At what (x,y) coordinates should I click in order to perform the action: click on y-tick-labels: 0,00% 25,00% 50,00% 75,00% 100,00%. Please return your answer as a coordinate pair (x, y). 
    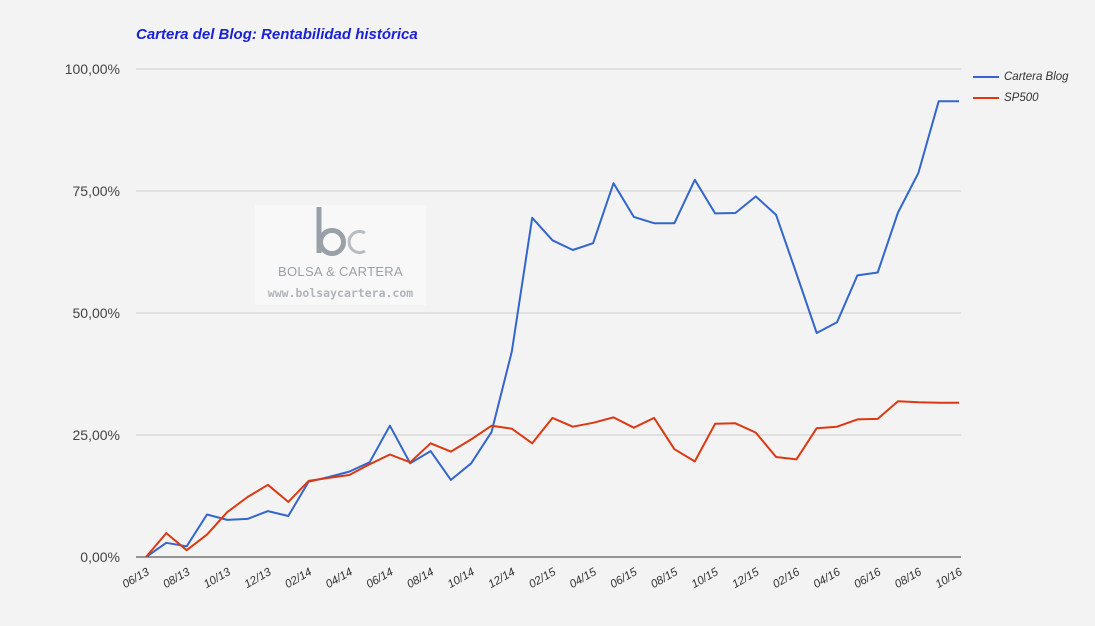
    Looking at the image, I should click on (92, 313).